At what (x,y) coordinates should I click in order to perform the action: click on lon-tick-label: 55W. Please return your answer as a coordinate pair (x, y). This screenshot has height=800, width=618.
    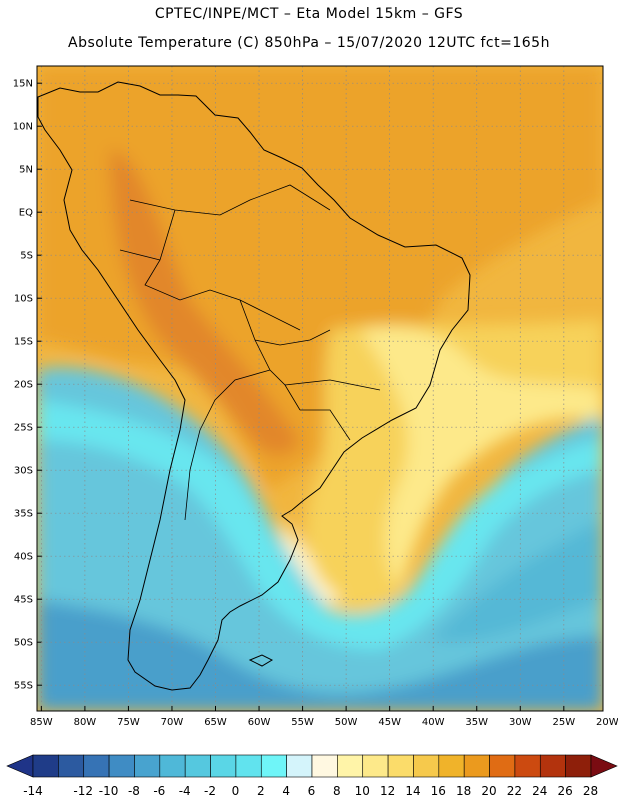
    Looking at the image, I should click on (302, 722).